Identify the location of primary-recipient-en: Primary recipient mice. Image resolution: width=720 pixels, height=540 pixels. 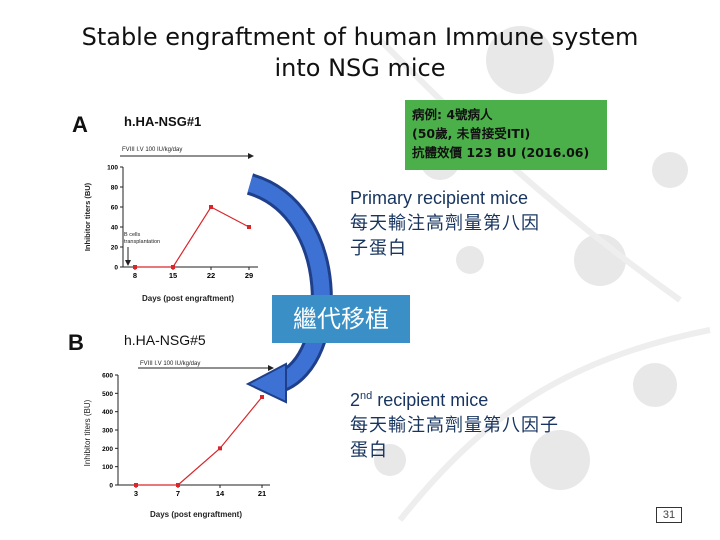
(439, 198).